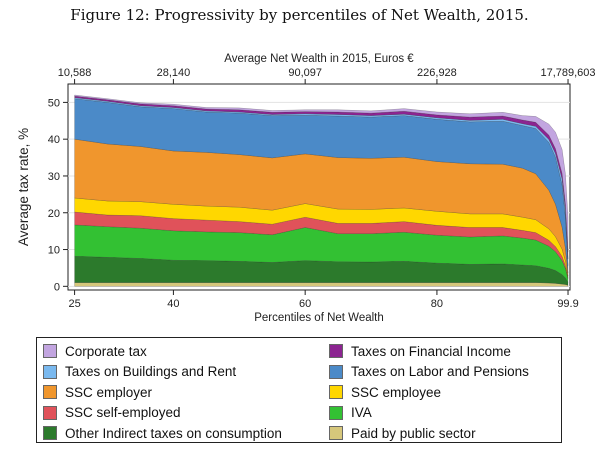  Describe the element at coordinates (305, 304) in the screenshot. I see `x-tick-label: 60` at that location.